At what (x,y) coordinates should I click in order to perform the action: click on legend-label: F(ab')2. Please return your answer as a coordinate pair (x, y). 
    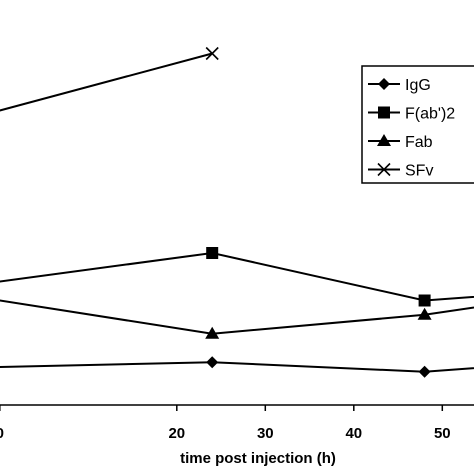
    Looking at the image, I should click on (430, 114).